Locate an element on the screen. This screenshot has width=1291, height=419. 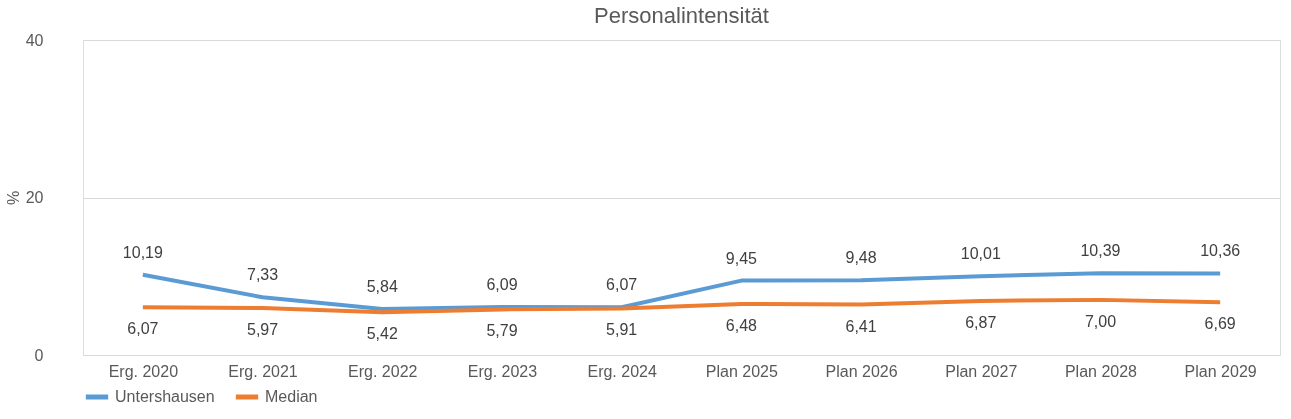
data-label: 10,39 is located at coordinates (1100, 251).